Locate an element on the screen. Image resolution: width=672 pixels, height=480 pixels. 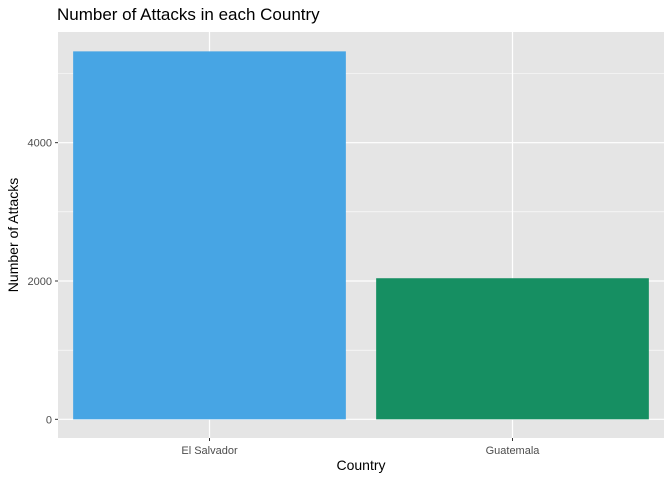
y-tick-label: 0 is located at coordinates (49, 420).